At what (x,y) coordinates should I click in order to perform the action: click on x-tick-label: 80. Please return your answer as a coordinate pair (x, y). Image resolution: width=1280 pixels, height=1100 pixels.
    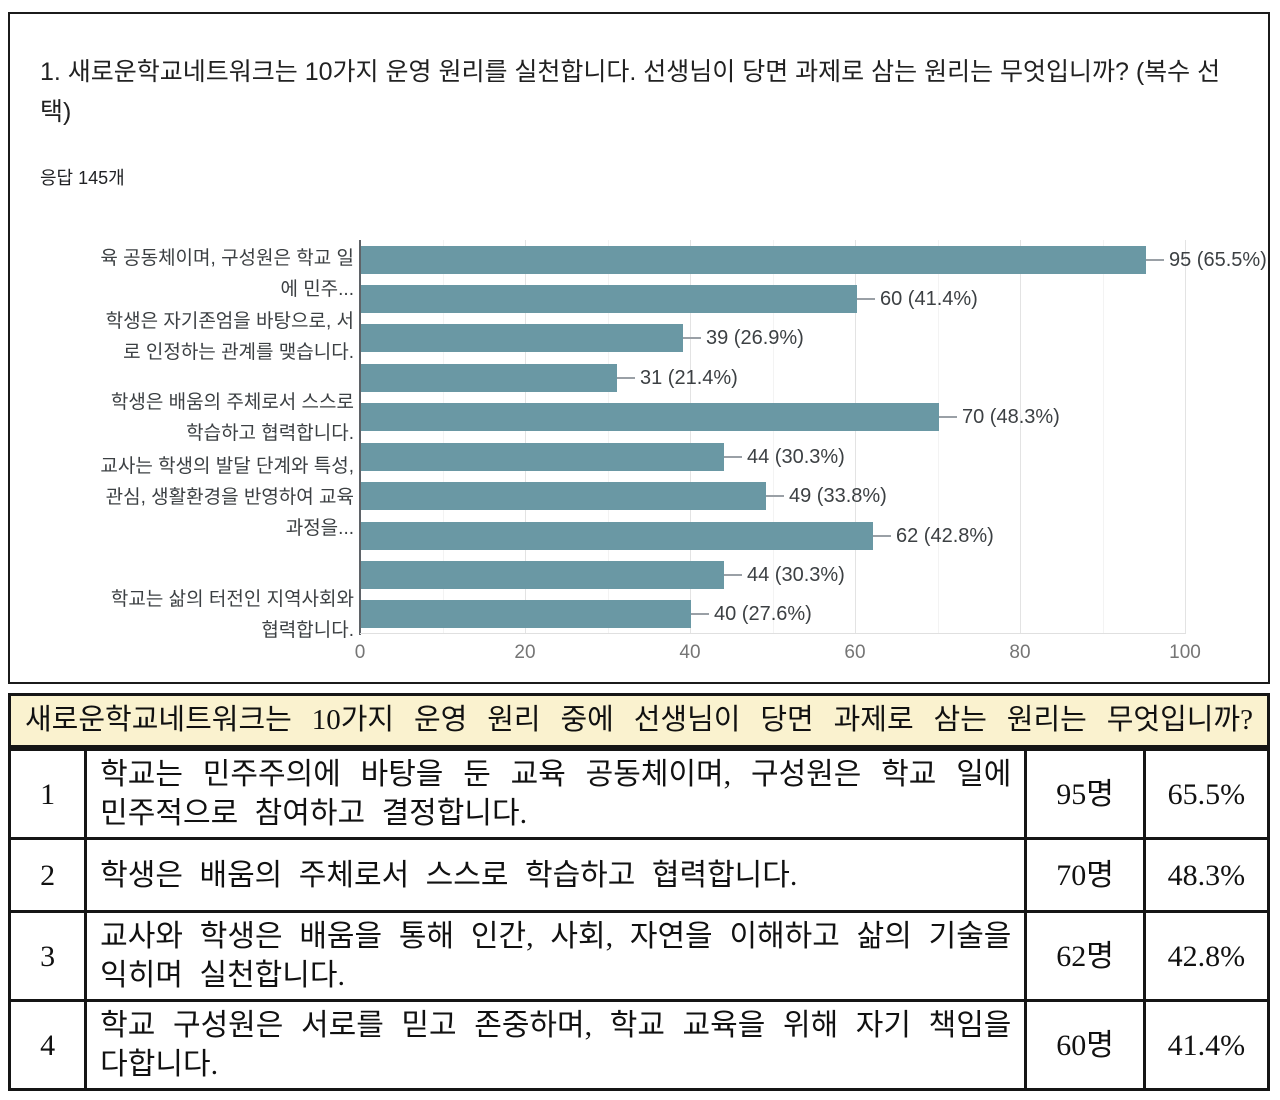
    Looking at the image, I should click on (1020, 652).